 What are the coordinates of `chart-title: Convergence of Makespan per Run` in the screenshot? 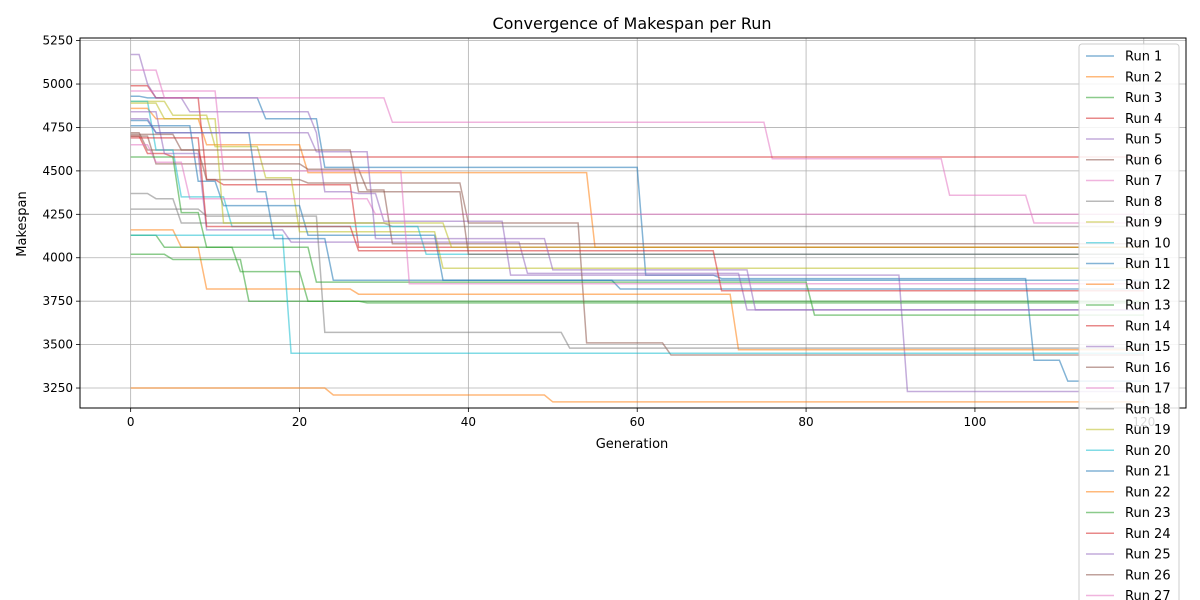 It's located at (631, 23).